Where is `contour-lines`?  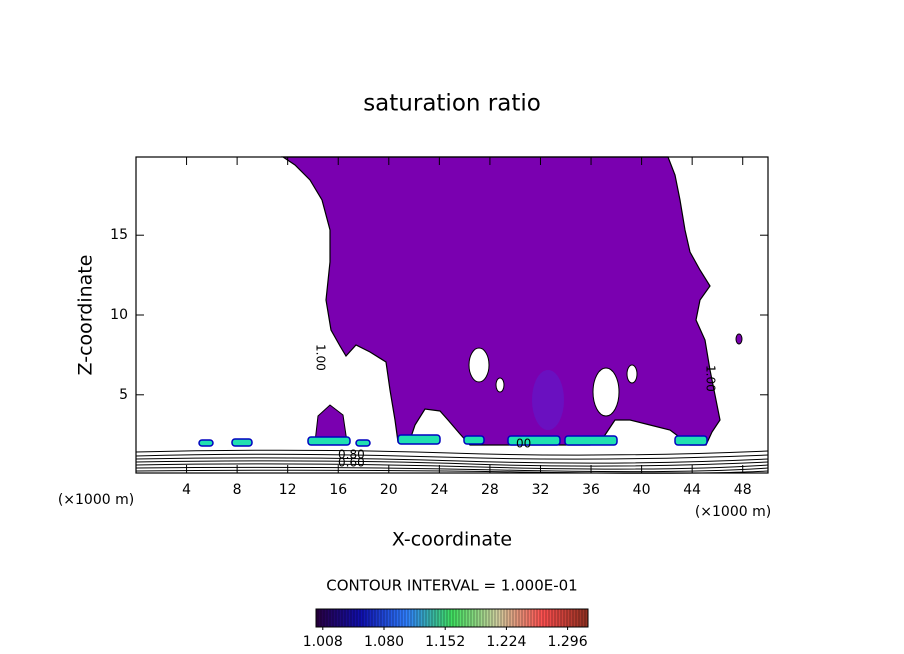
contour-lines is located at coordinates (452, 461).